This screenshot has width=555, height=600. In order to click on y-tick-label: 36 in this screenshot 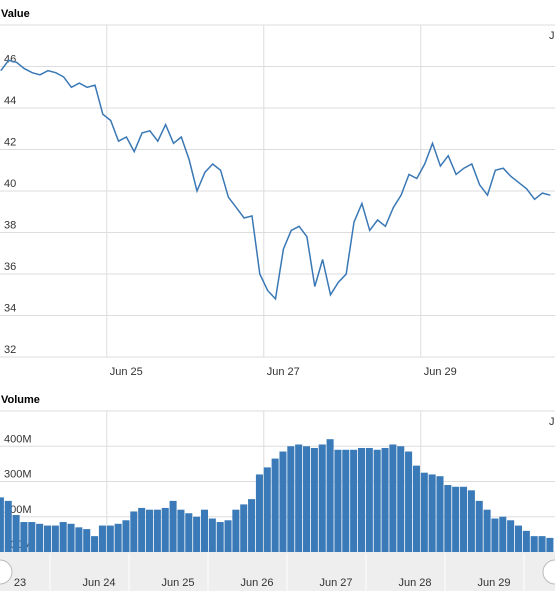, I will do `click(10, 267)`.